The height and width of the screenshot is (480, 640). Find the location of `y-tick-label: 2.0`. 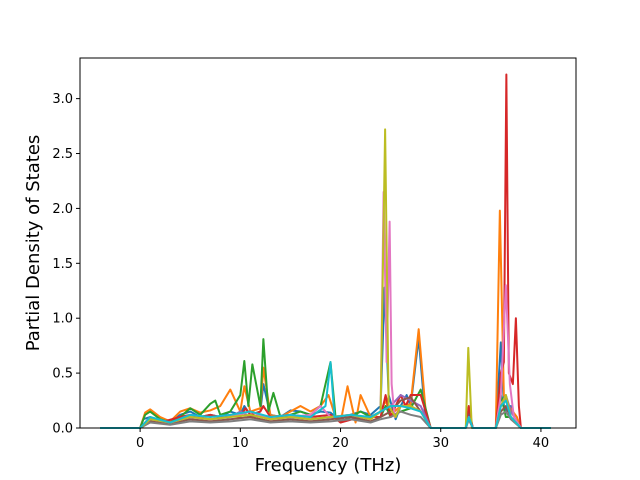

y-tick-label: 2.0 is located at coordinates (62, 209).